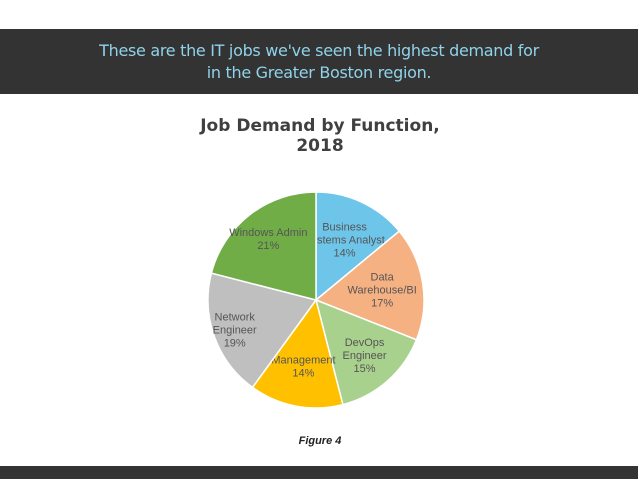  Describe the element at coordinates (319, 72) in the screenshot. I see `banner-line-2: in the Greater Boston region.` at that location.